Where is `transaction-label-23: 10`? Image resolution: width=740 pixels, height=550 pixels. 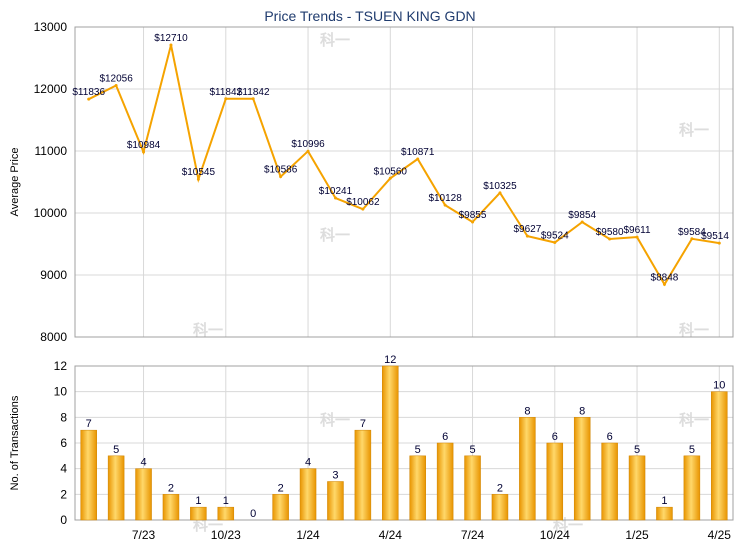 transaction-label-23: 10 is located at coordinates (719, 386).